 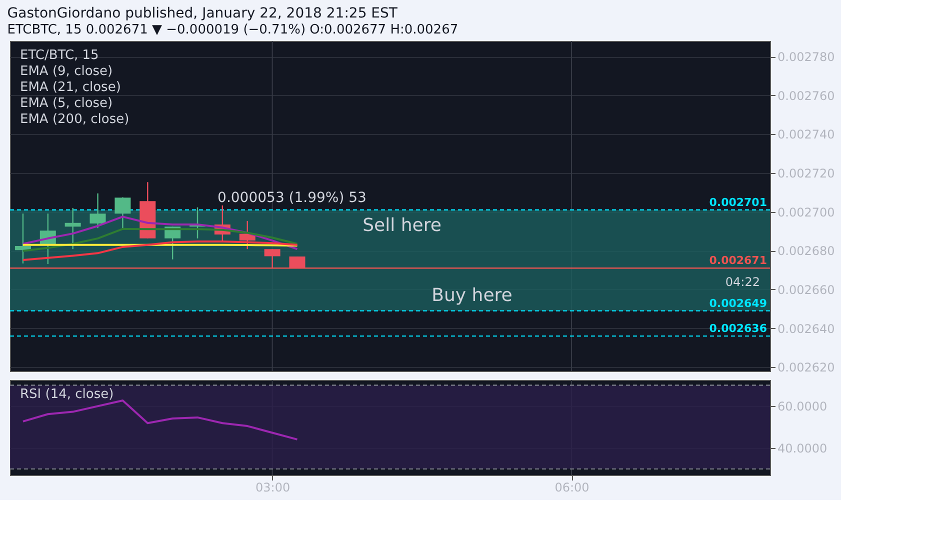 I want to click on y-tick-label: 60.0000, so click(x=803, y=407).